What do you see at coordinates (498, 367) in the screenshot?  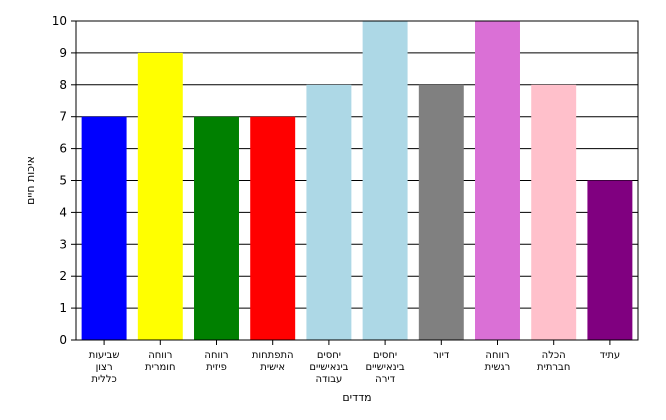 I see `x-category-label-line: רגשית` at bounding box center [498, 367].